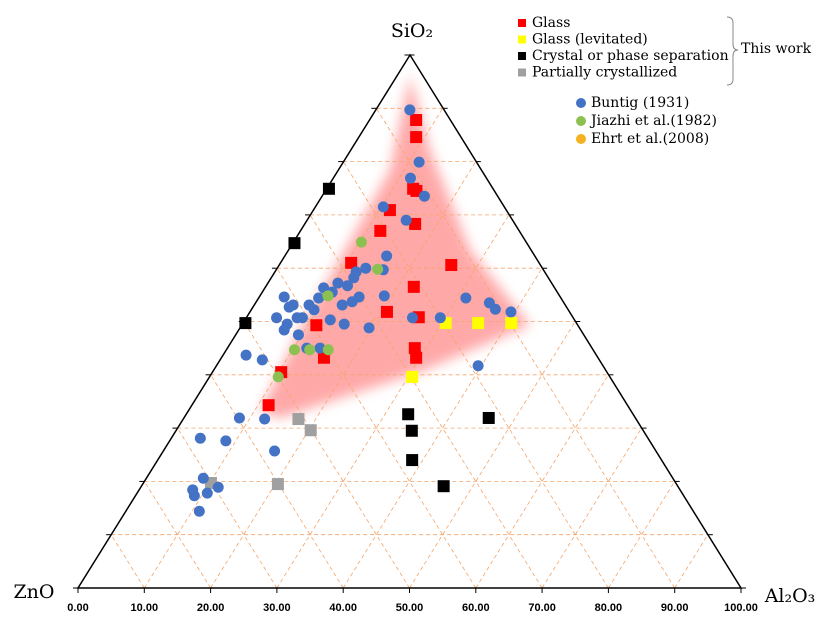 The image size is (817, 620). I want to click on top-label: SiO₂, so click(412, 31).